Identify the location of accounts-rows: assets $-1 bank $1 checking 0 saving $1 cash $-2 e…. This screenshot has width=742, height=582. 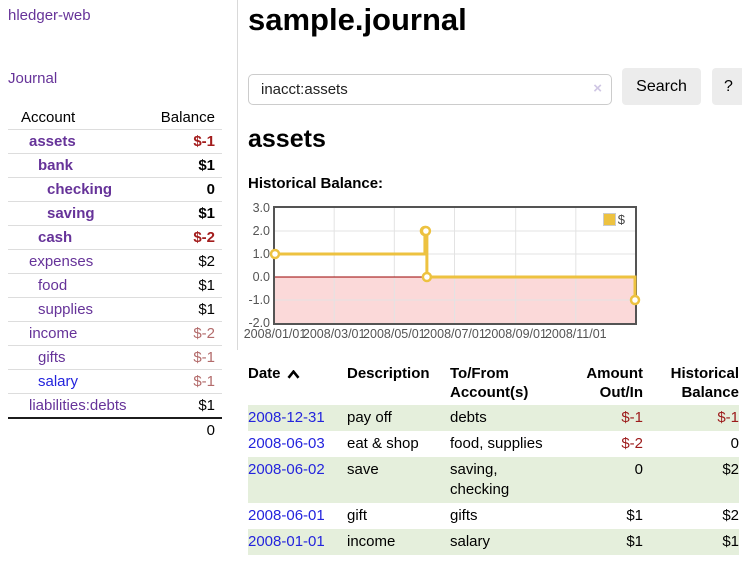
(115, 273).